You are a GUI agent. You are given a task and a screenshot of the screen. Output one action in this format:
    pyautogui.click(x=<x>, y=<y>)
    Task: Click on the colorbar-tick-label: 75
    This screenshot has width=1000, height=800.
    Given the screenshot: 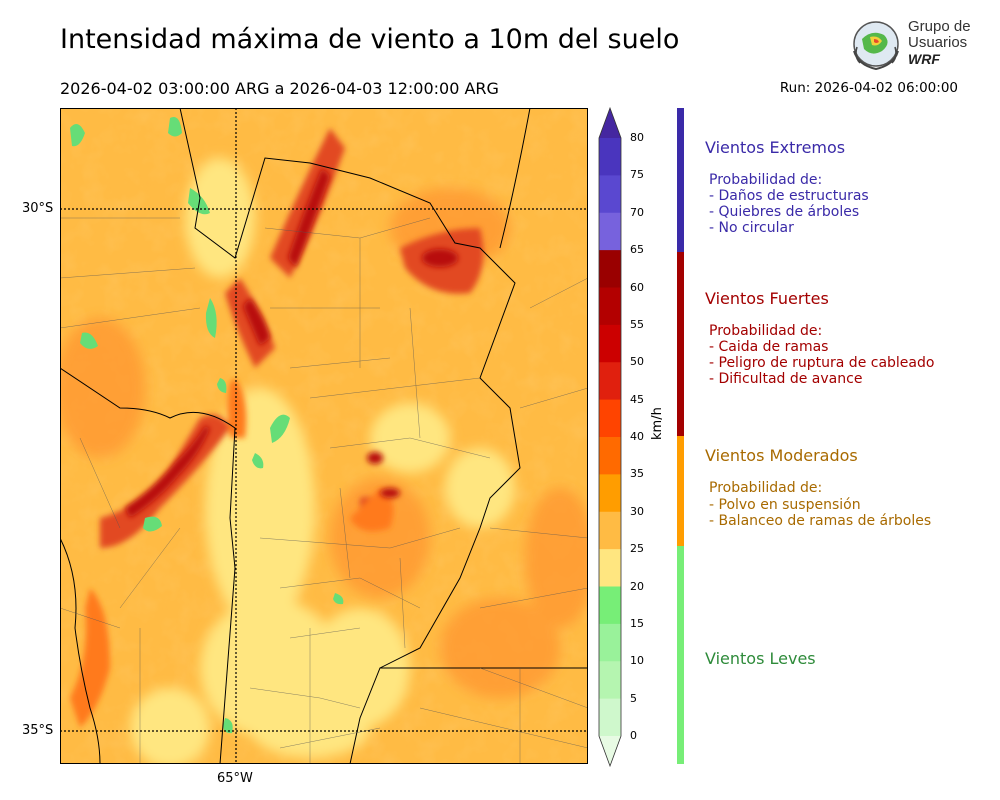 What is the action you would take?
    pyautogui.click(x=637, y=175)
    